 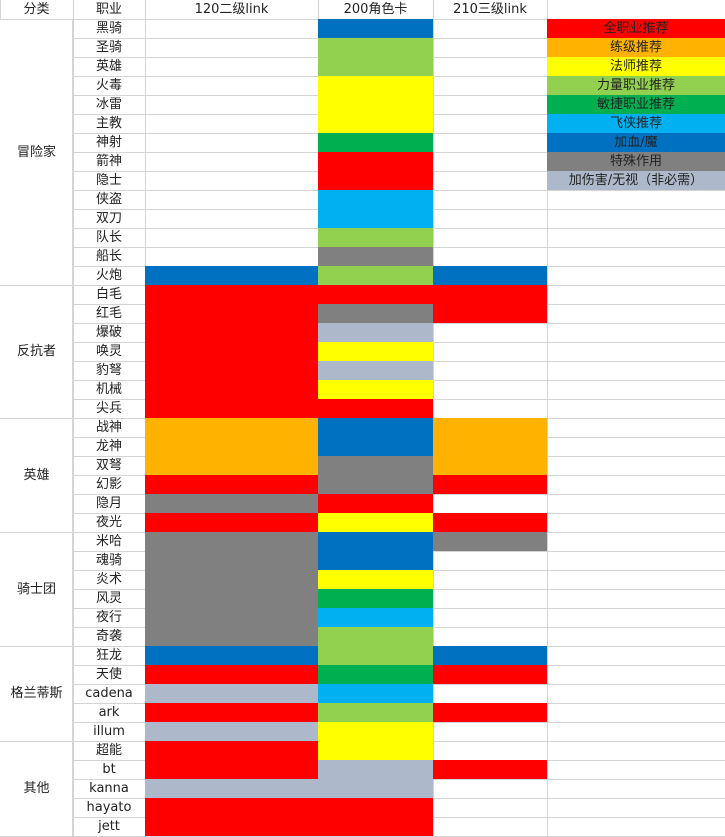 I want to click on job-label: 豹弩, so click(x=108, y=370).